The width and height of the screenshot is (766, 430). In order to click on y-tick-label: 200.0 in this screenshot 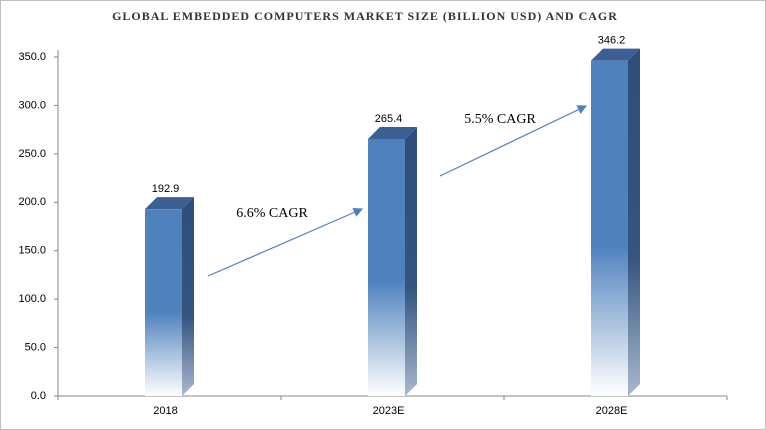, I will do `click(32, 202)`.